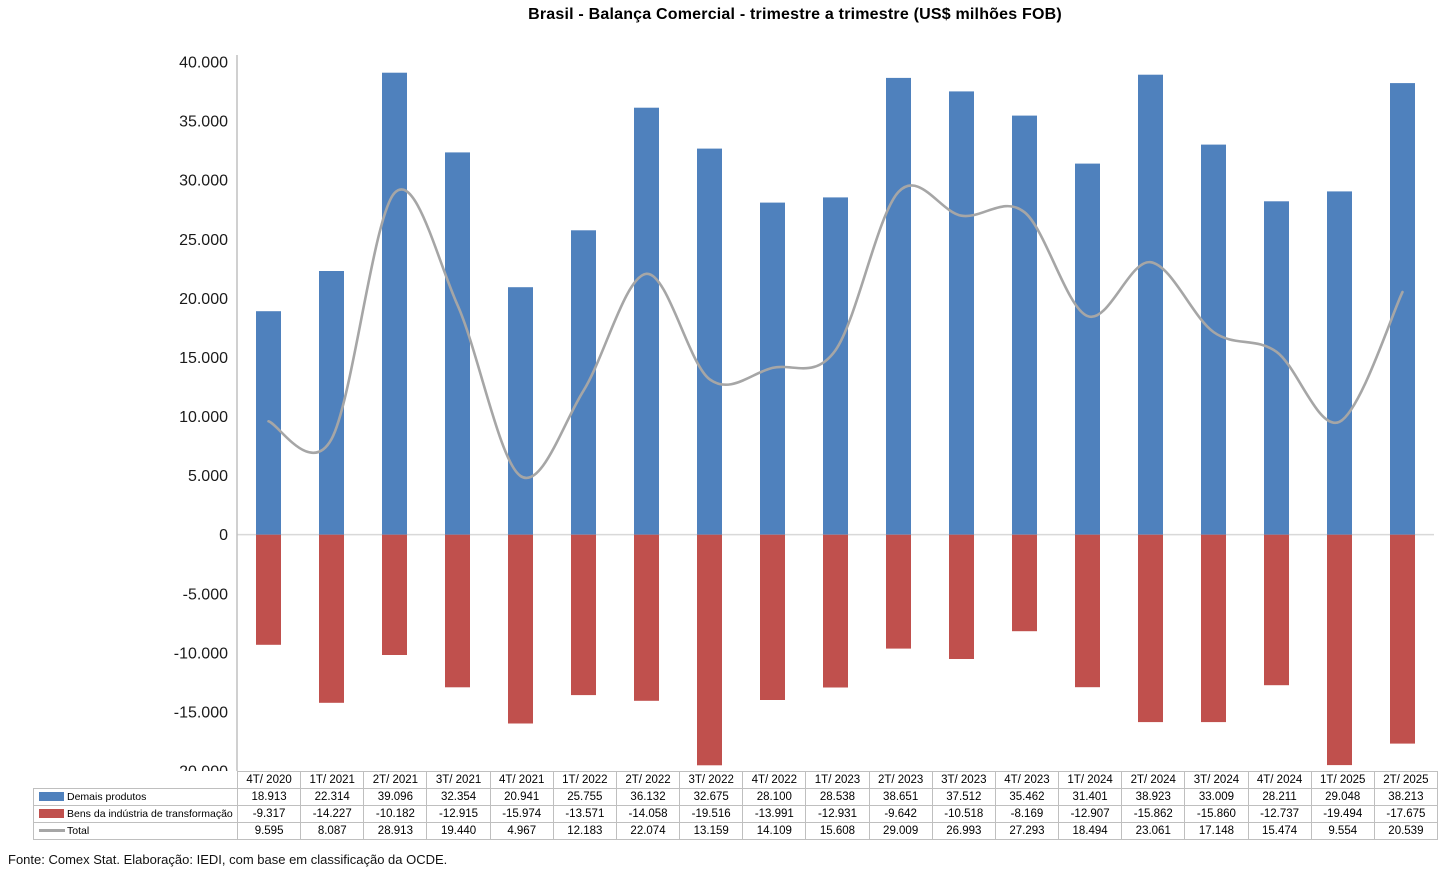 This screenshot has width=1438, height=890. Describe the element at coordinates (774, 814) in the screenshot. I see `table-value-cell: -13.991` at that location.